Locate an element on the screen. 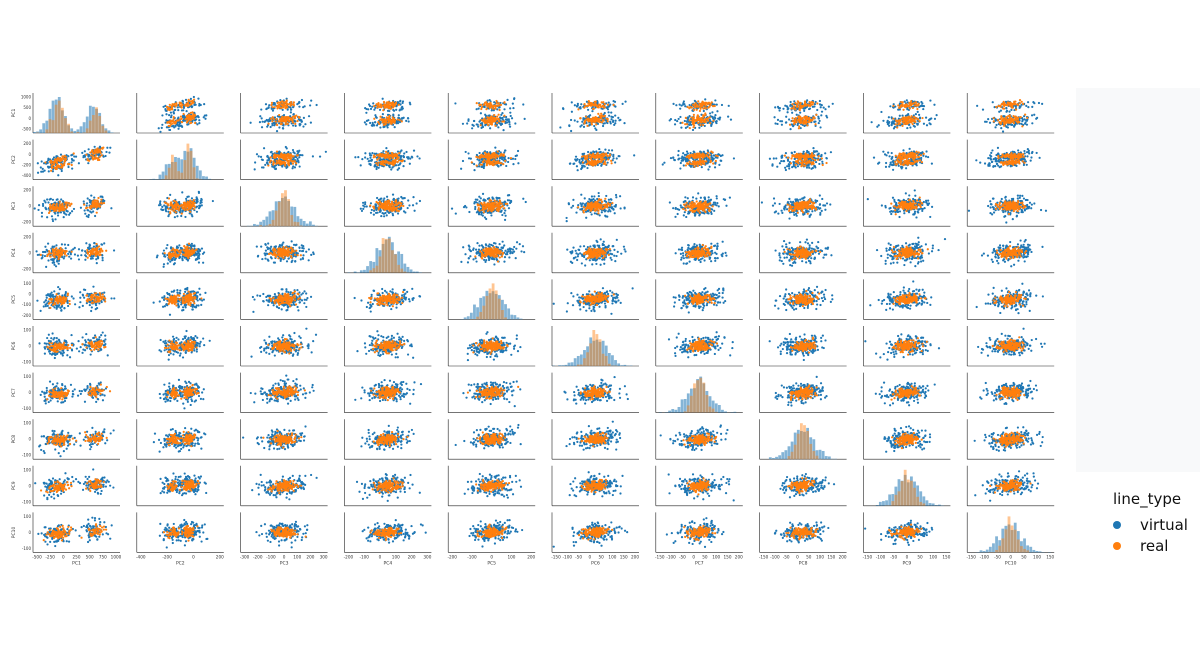  y-tick-label: -200 is located at coordinates (27, 164).